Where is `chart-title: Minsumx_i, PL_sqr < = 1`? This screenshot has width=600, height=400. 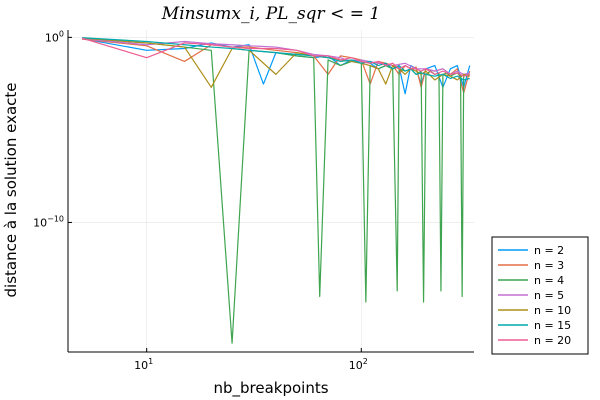
chart-title: Minsumx_i, PL_sqr < = 1 is located at coordinates (270, 14).